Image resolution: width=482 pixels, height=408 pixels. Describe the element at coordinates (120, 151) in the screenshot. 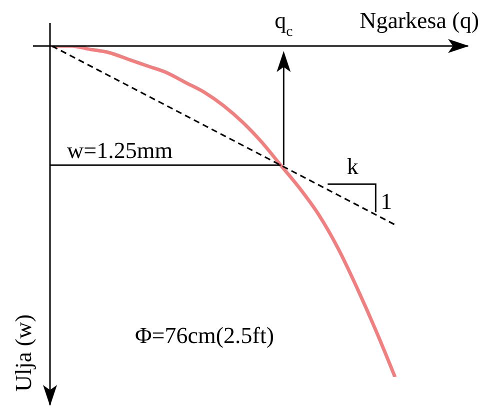

I see `annotation: w=1.25mm` at that location.